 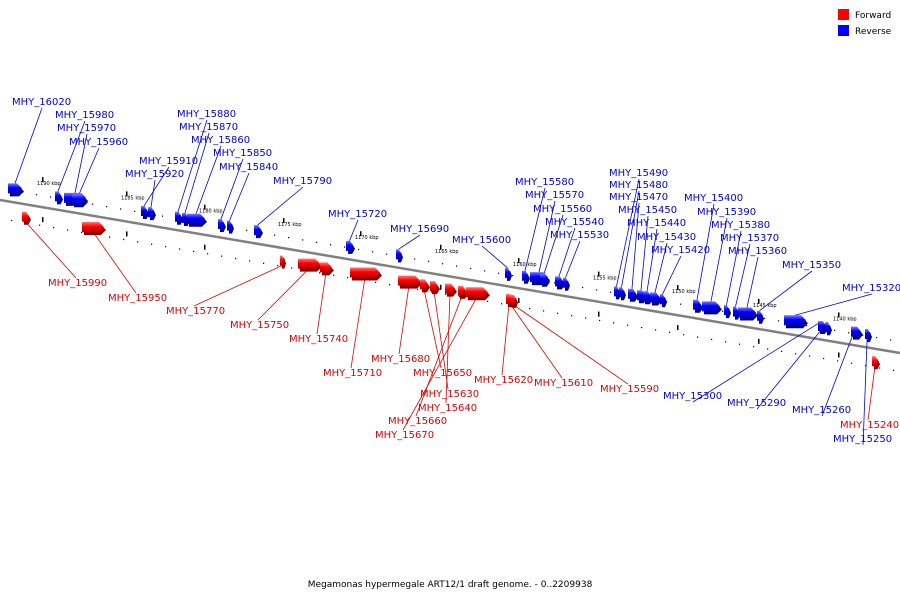 What do you see at coordinates (574, 222) in the screenshot?
I see `gene-label: MHY_15540` at bounding box center [574, 222].